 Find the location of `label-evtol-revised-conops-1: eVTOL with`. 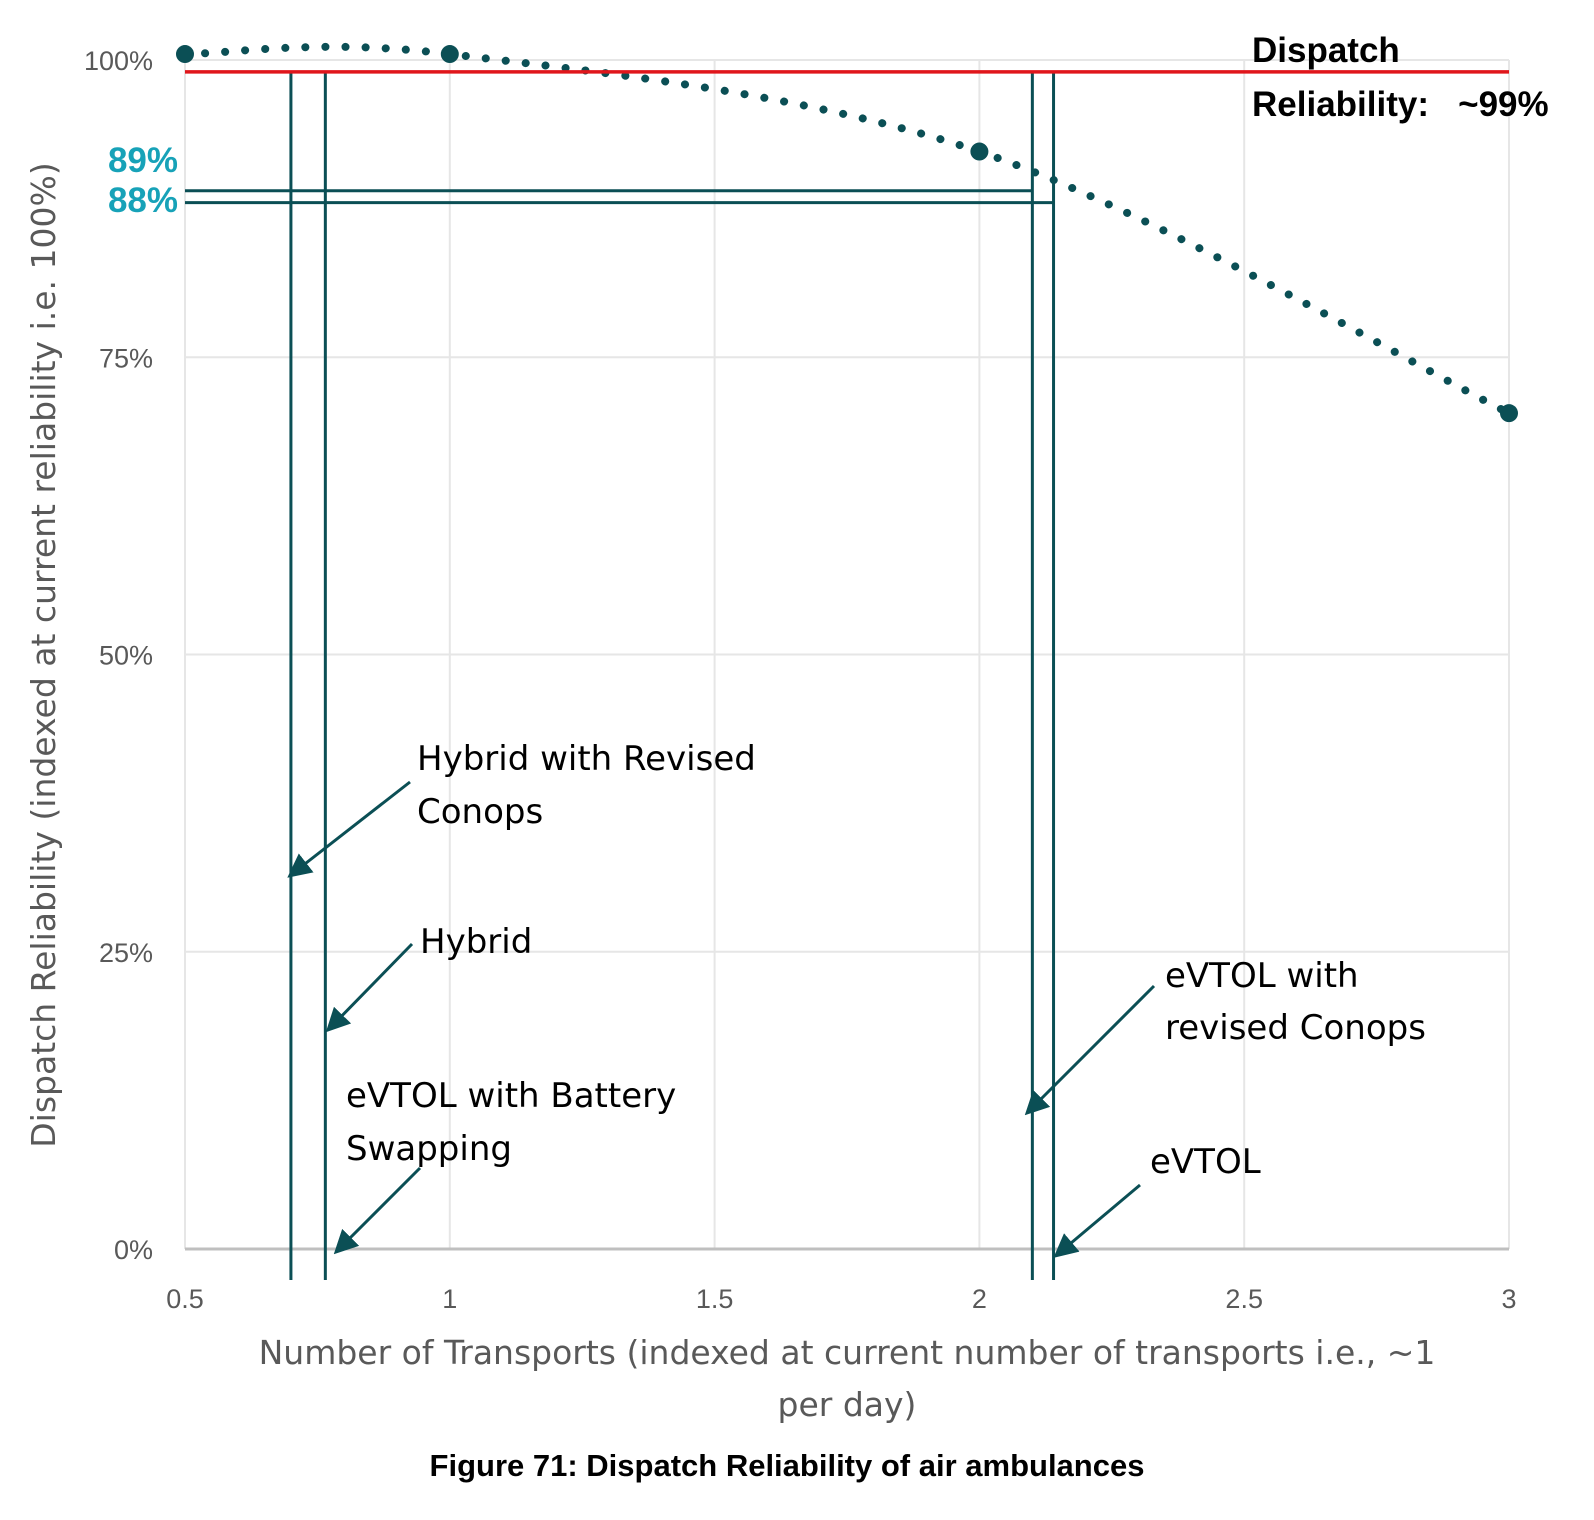

label-evtol-revised-conops-1: eVTOL with is located at coordinates (1262, 976).